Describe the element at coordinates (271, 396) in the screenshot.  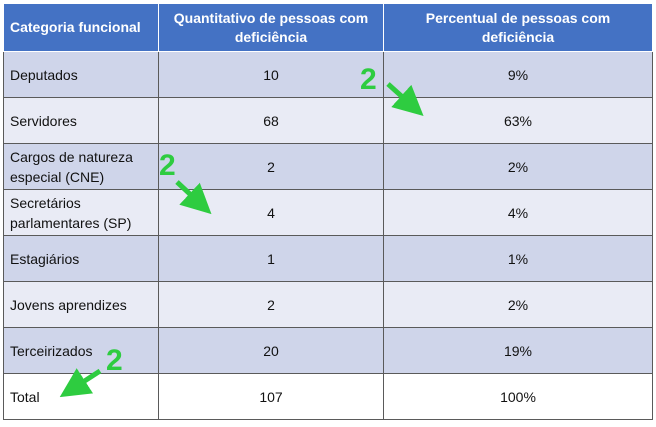
I see `quantity-cell: 107` at that location.